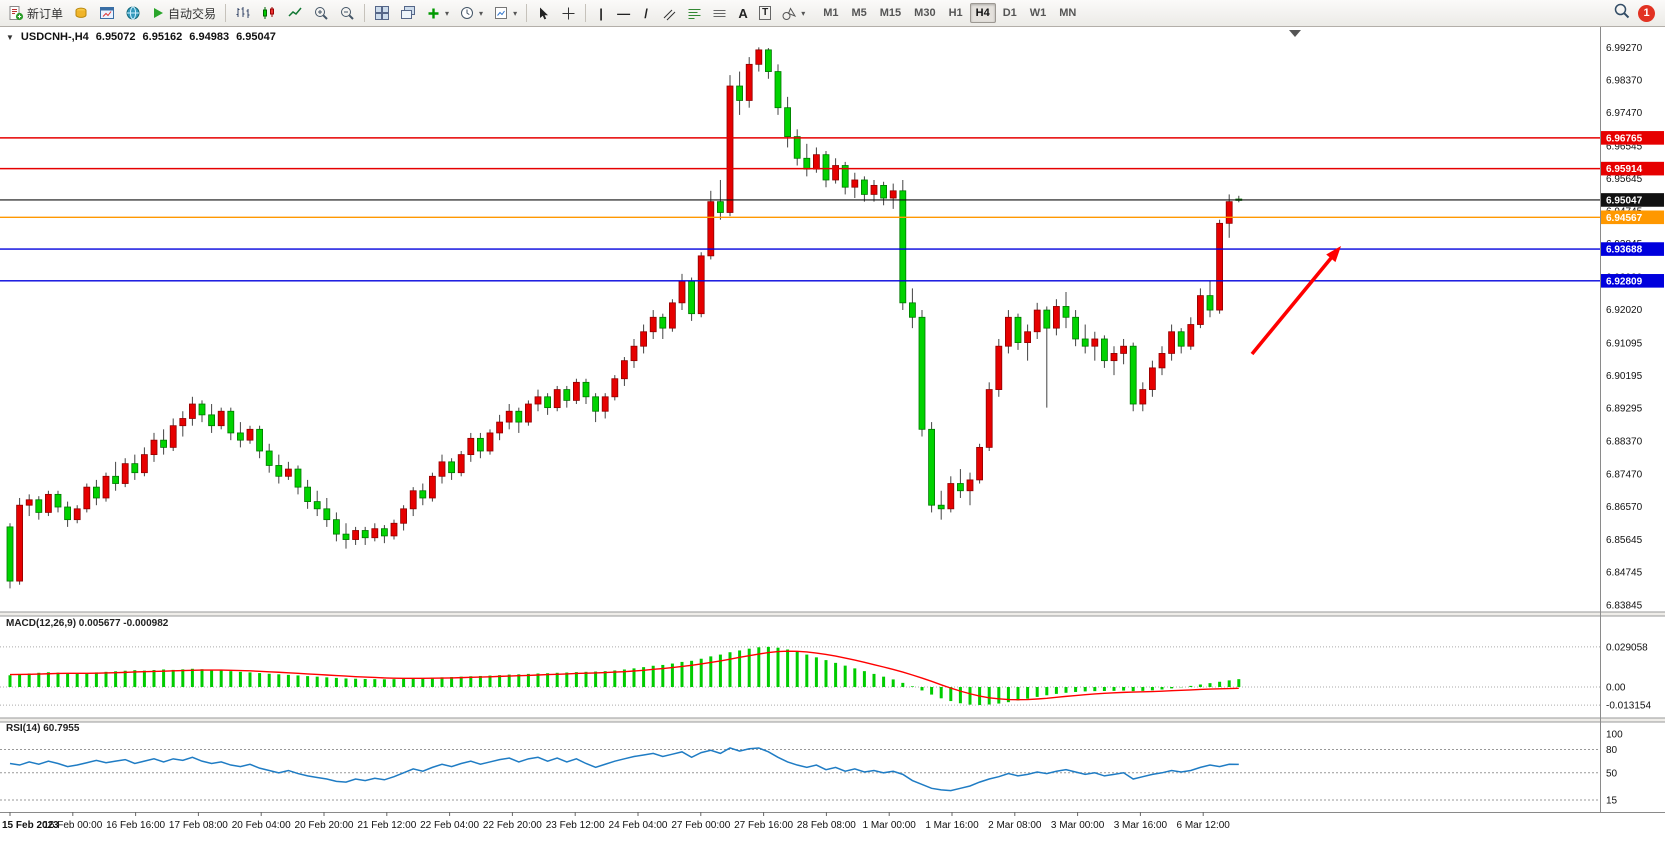 The image size is (1665, 847). What do you see at coordinates (471, 13) in the screenshot?
I see `periods-button: ▾` at bounding box center [471, 13].